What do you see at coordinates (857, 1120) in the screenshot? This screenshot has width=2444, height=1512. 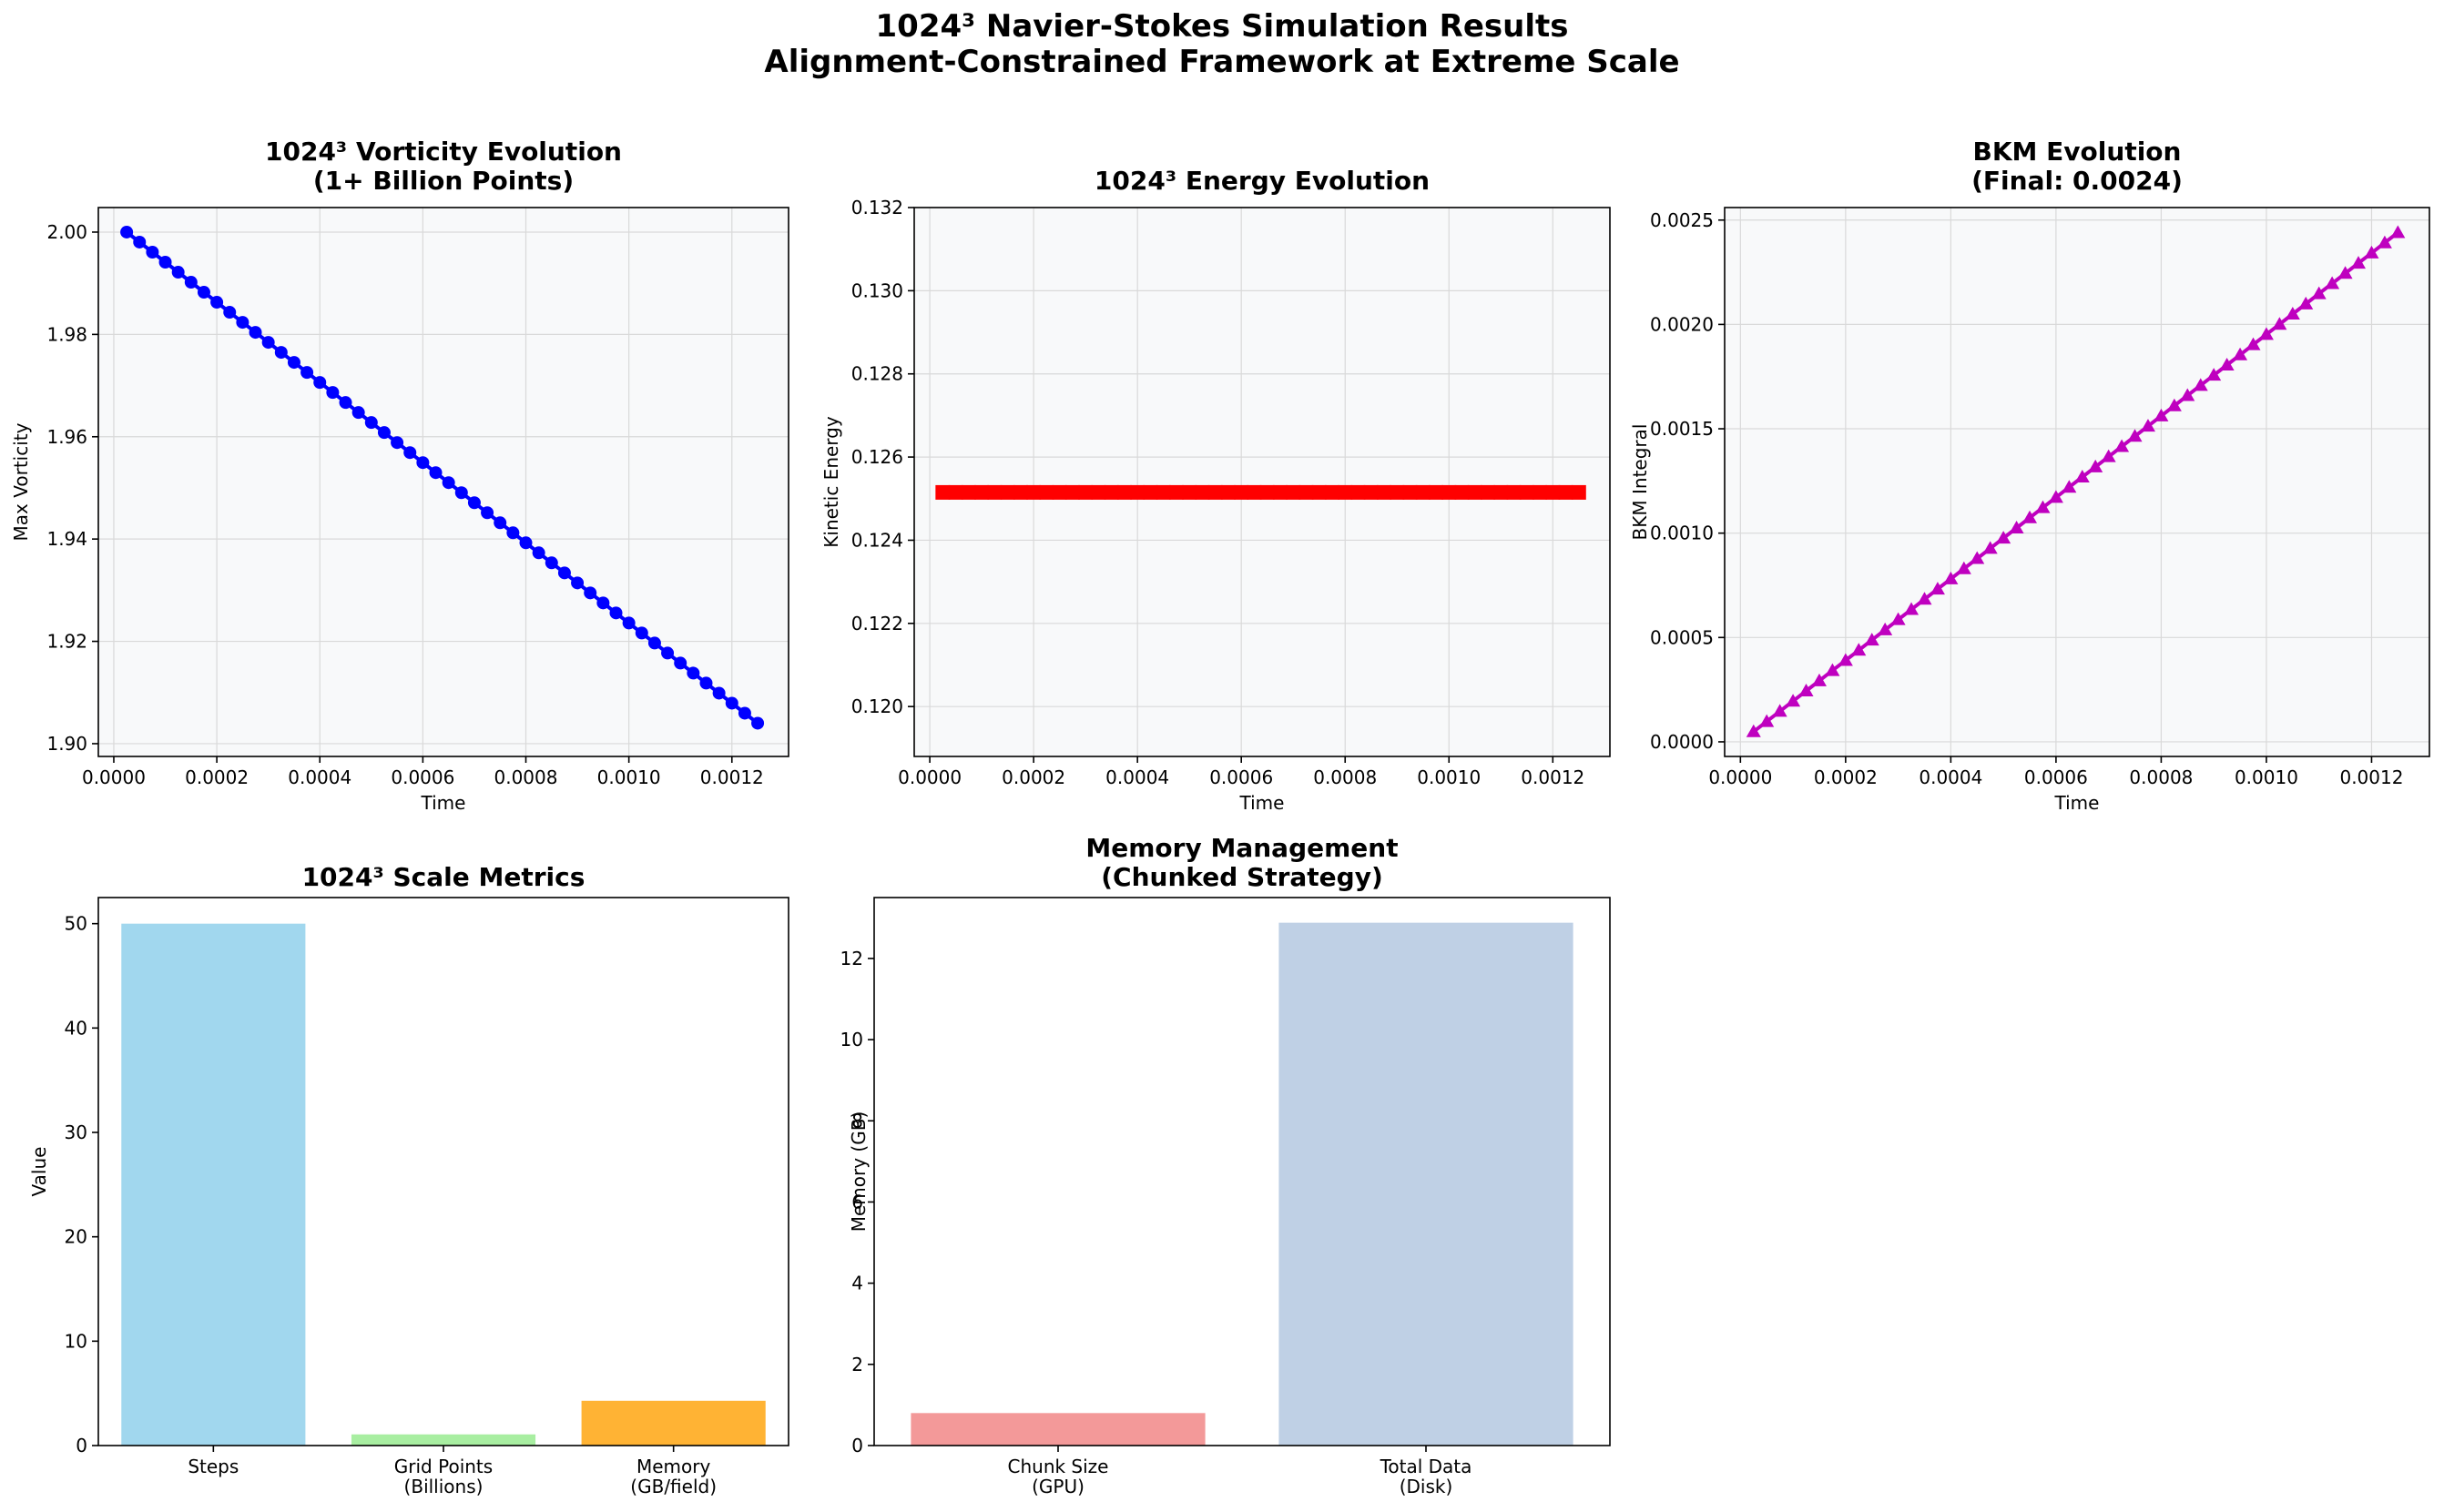 I see `y-tick-label: 8` at bounding box center [857, 1120].